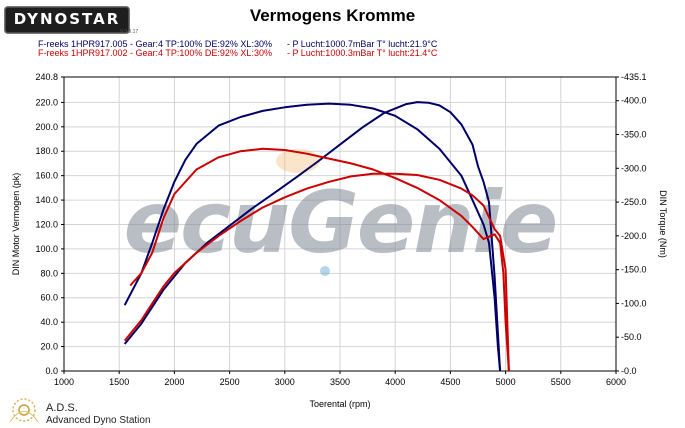 This screenshot has height=428, width=685. Describe the element at coordinates (663, 224) in the screenshot. I see `y2-axis-label: DIN Torque (Nm)` at that location.